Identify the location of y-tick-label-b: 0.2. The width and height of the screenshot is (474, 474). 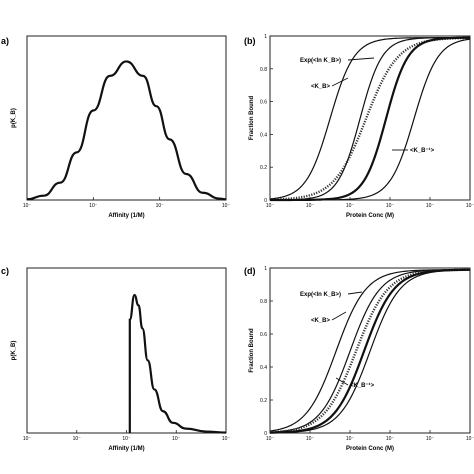
(263, 168).